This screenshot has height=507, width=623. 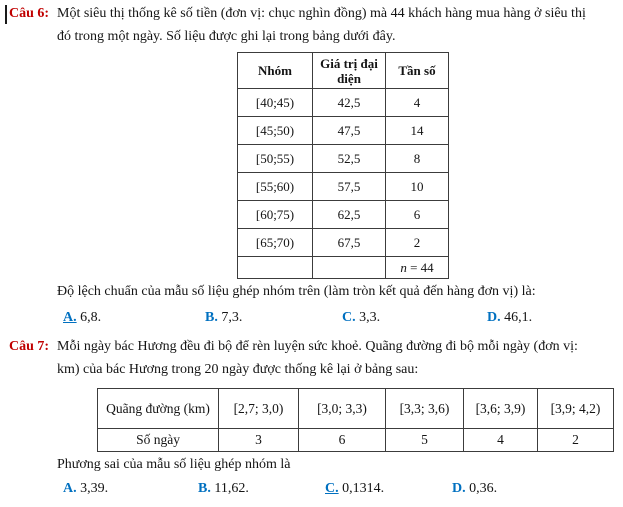 I want to click on q7-option-a-letter: A., so click(x=70, y=488).